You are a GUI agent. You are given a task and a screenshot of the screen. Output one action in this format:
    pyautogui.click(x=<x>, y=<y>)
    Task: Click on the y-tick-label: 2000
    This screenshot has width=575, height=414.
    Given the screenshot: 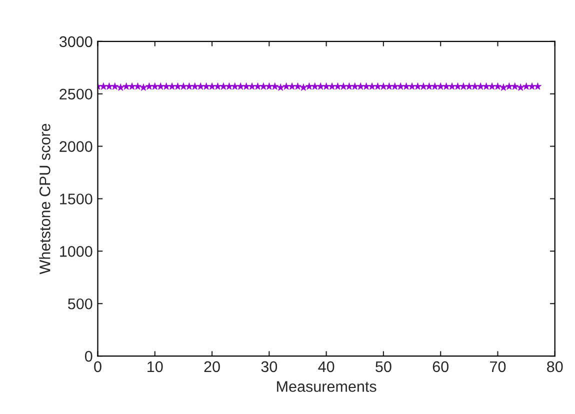 What is the action you would take?
    pyautogui.click(x=76, y=146)
    